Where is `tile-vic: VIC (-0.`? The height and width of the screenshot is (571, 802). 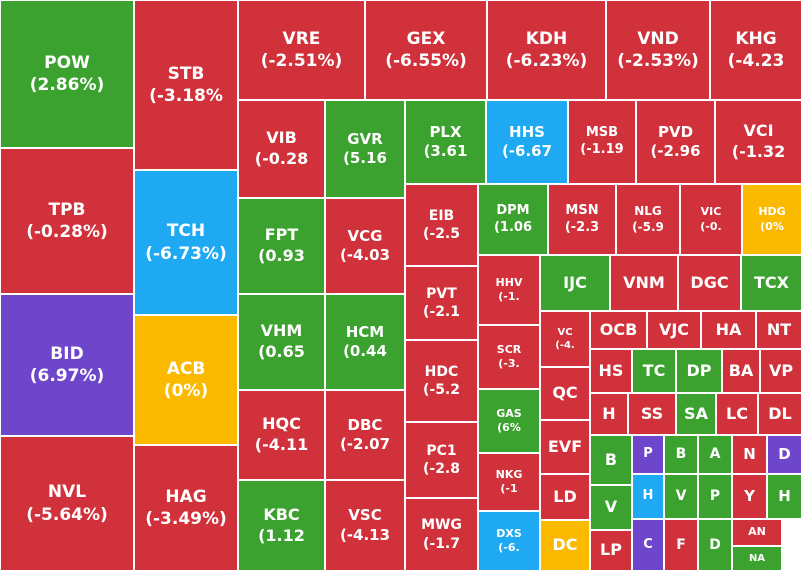 tile-vic: VIC (-0. is located at coordinates (711, 219).